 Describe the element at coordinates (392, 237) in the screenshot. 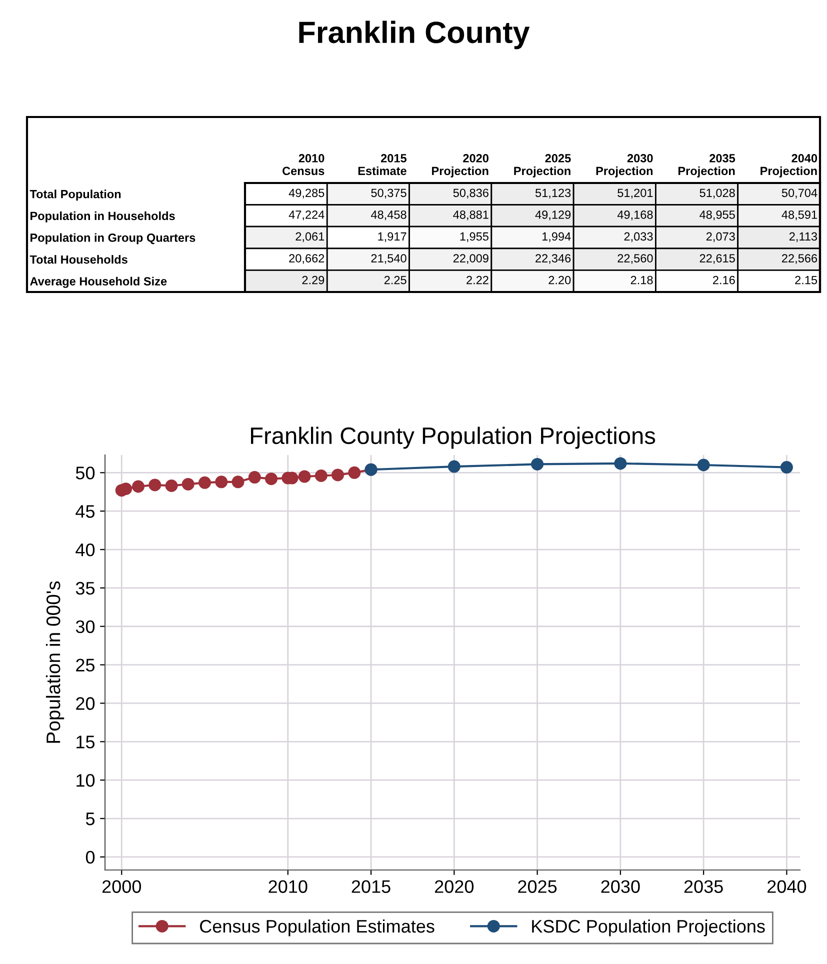

I see `data-label: 1,917` at that location.